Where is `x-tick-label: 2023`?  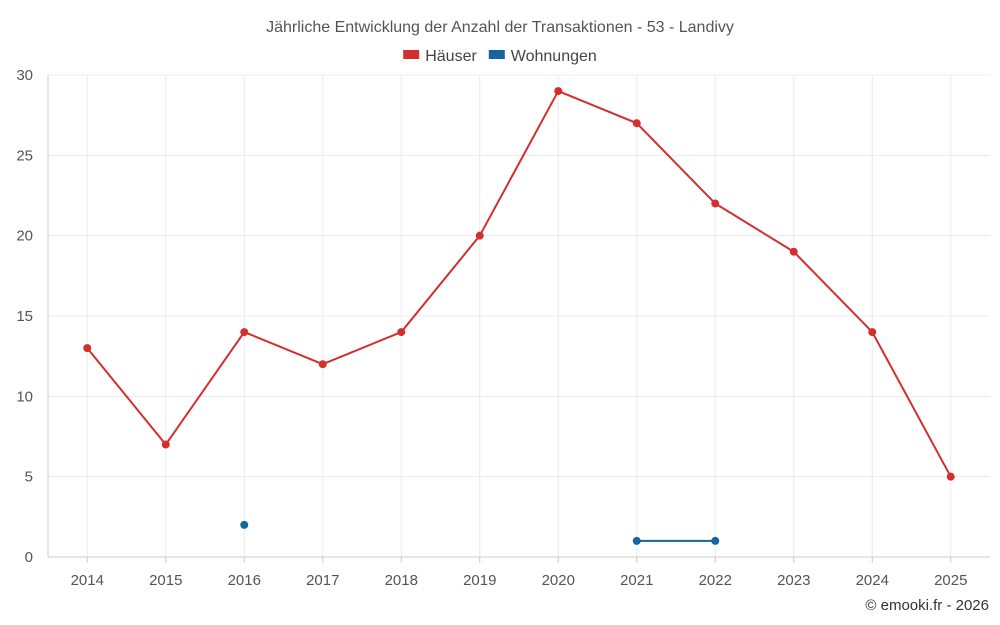 x-tick-label: 2023 is located at coordinates (793, 580).